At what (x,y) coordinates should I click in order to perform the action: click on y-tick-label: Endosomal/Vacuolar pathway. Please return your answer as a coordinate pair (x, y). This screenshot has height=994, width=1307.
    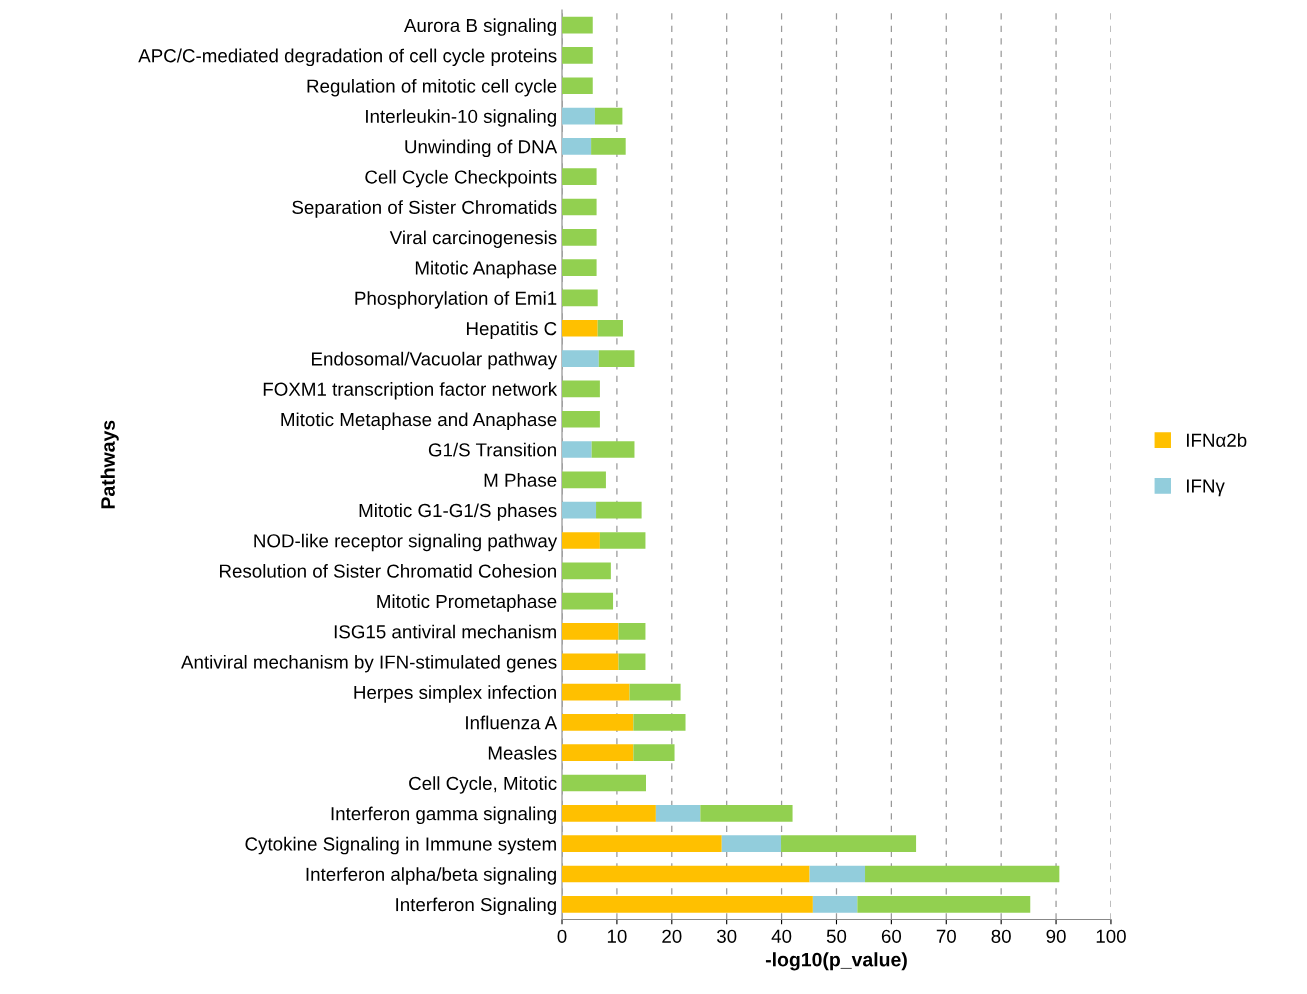
    Looking at the image, I should click on (435, 360).